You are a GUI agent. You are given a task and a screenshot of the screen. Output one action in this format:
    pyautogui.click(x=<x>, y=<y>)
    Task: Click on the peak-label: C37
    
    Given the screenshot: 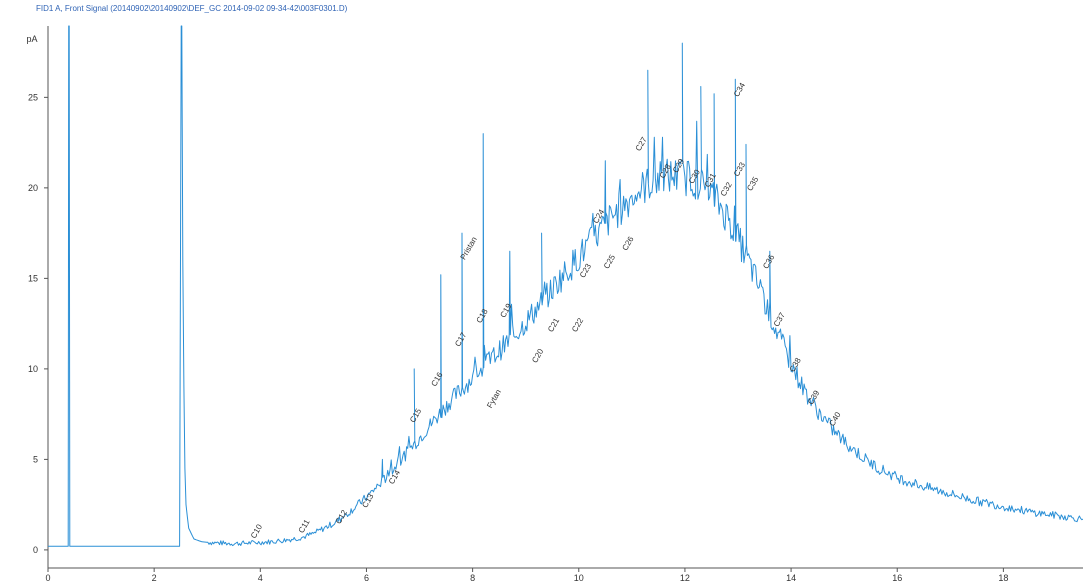 What is the action you would take?
    pyautogui.click(x=779, y=320)
    